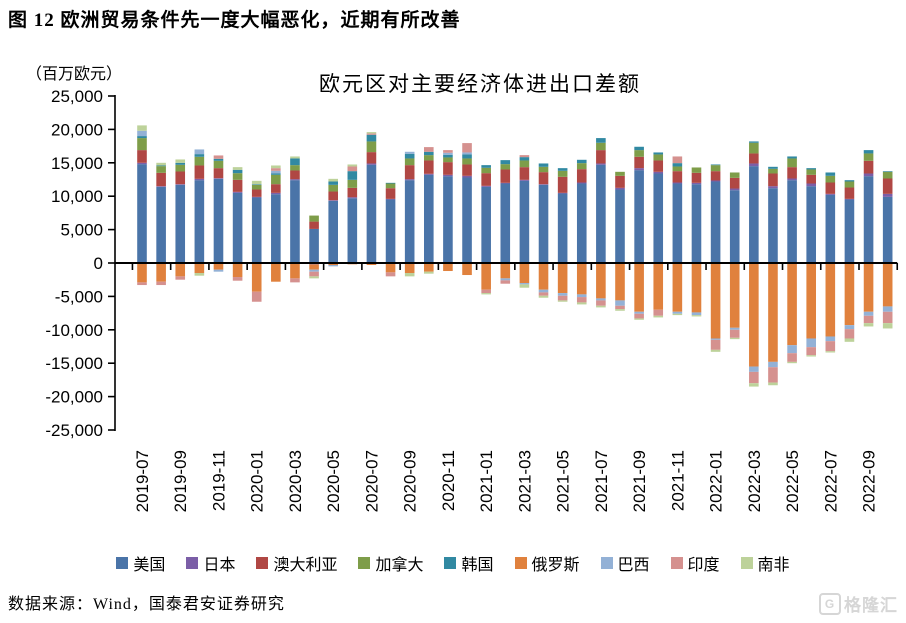  I want to click on x-tick-label: 2022-07, so click(830, 481).